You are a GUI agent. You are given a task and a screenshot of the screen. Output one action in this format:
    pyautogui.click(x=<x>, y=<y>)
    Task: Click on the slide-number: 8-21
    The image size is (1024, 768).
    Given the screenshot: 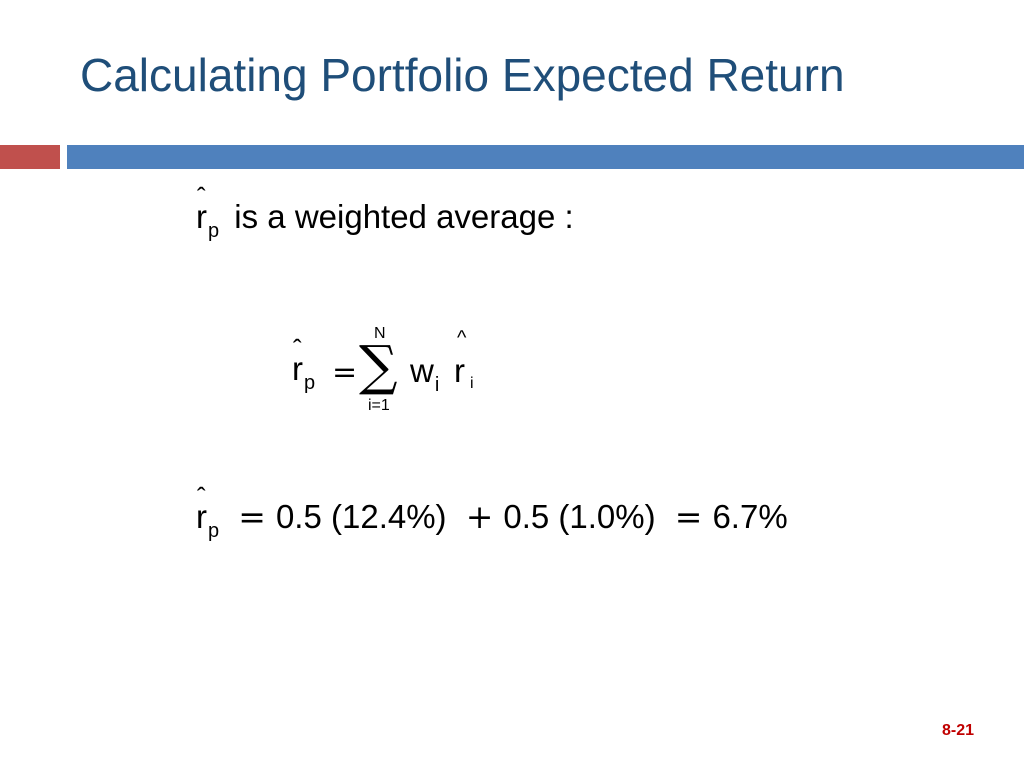 What is the action you would take?
    pyautogui.click(x=957, y=730)
    